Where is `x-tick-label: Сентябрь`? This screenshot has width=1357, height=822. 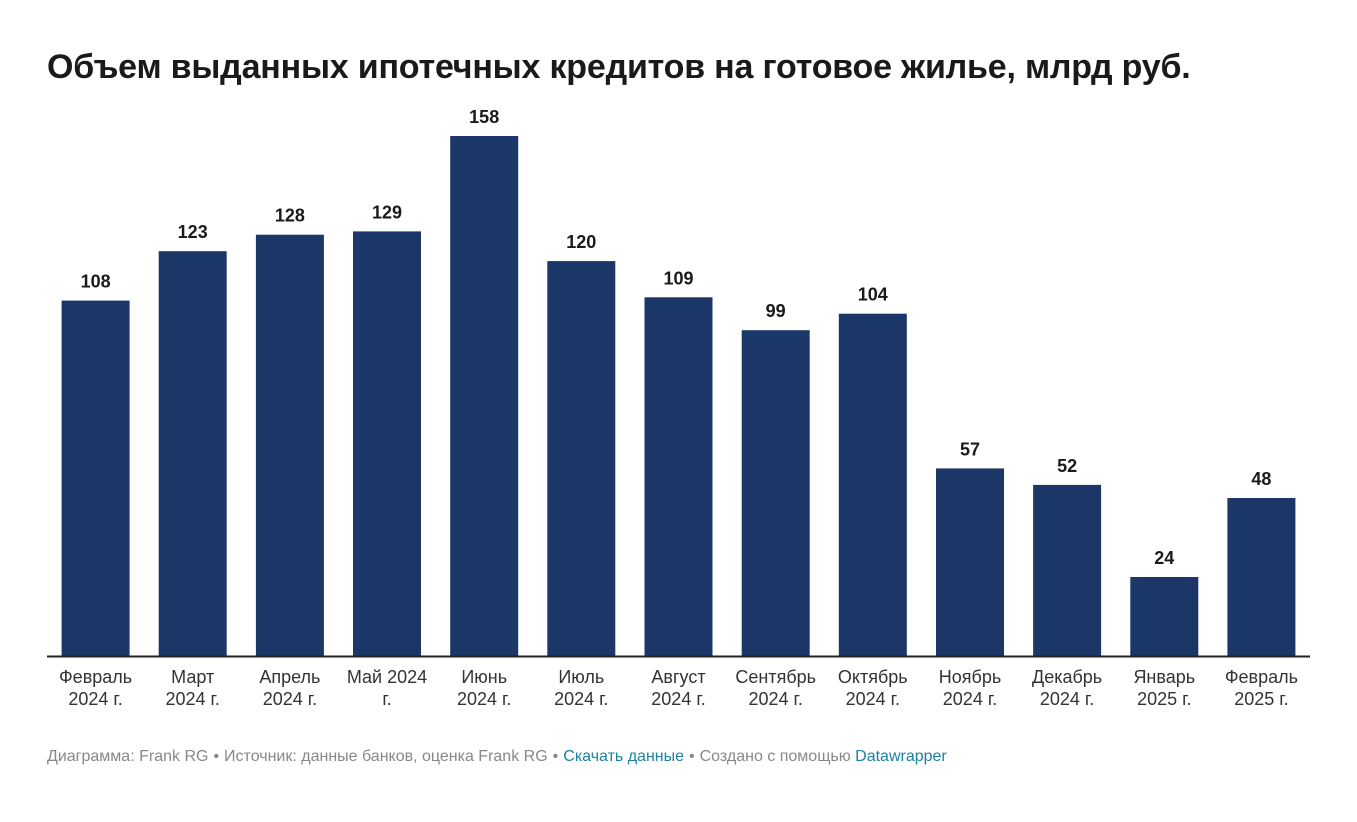
x-tick-label: Сентябрь is located at coordinates (775, 677).